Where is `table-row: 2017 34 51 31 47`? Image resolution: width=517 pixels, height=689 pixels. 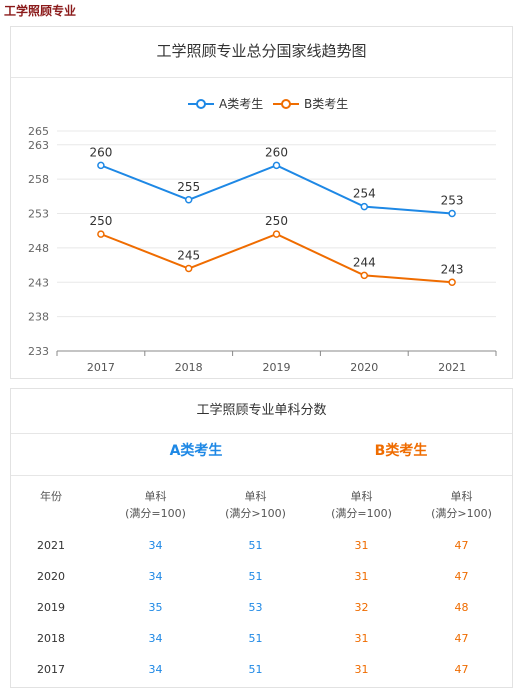
table-row: 2017 34 51 31 47 is located at coordinates (261, 669).